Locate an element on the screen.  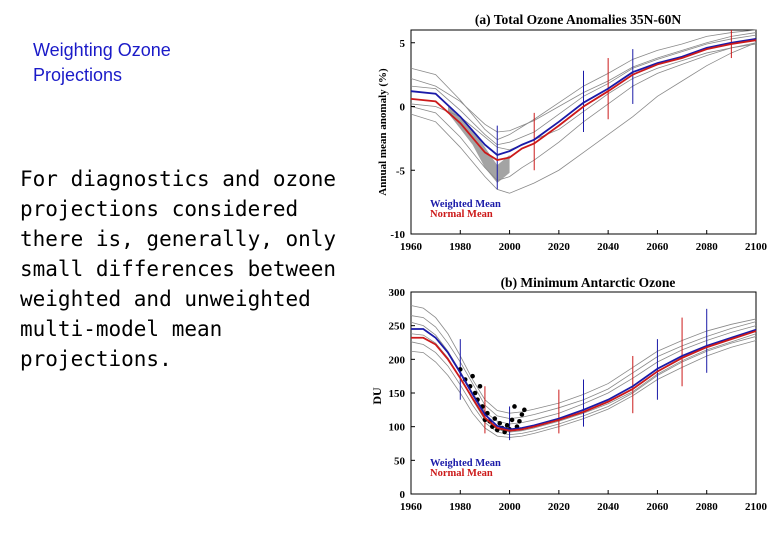
y-tick-label: 100 is located at coordinates (397, 428).